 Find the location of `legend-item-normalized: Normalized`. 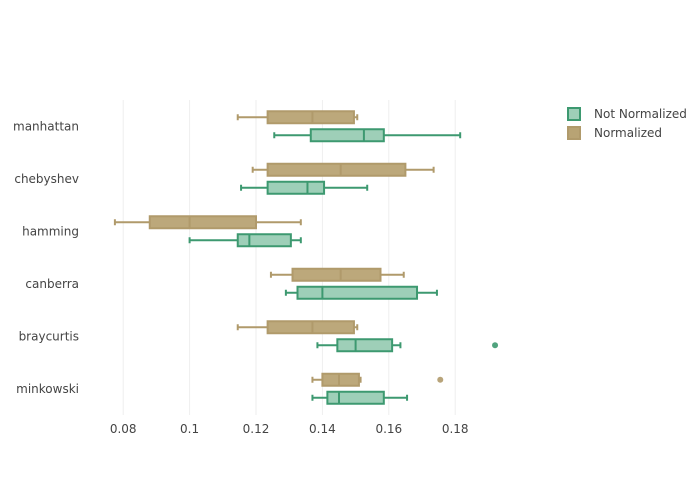

legend-item-normalized: Normalized is located at coordinates (614, 133).